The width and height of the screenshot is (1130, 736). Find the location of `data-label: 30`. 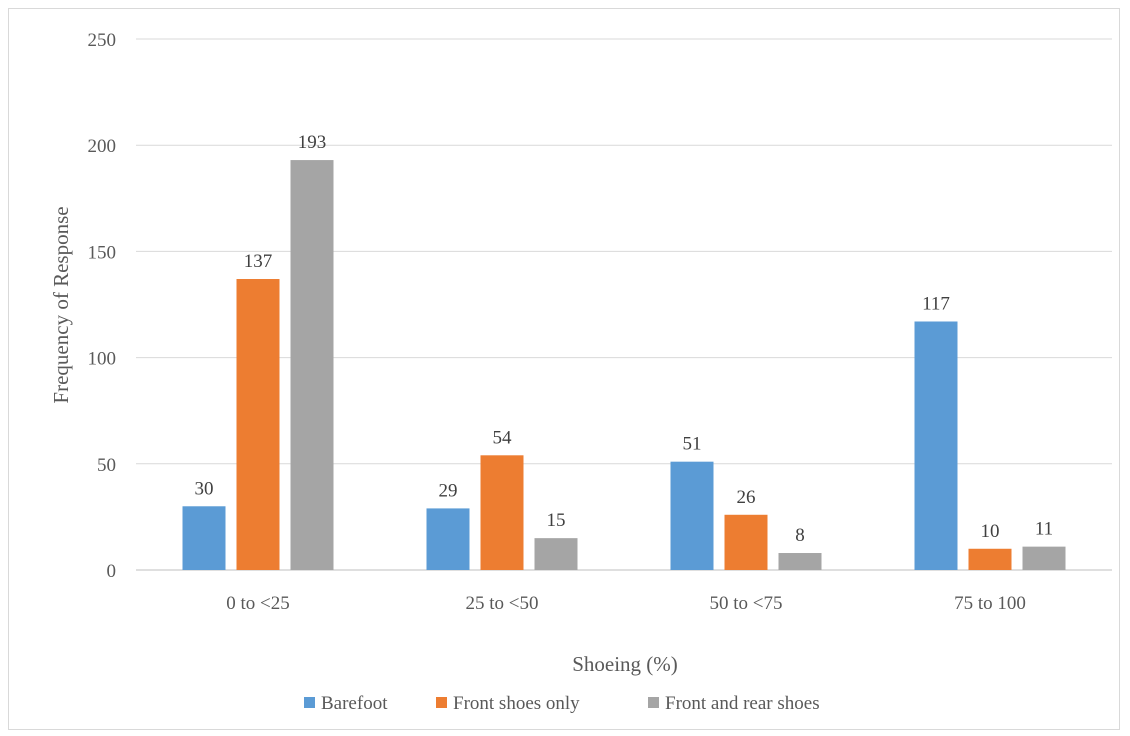

data-label: 30 is located at coordinates (204, 488).